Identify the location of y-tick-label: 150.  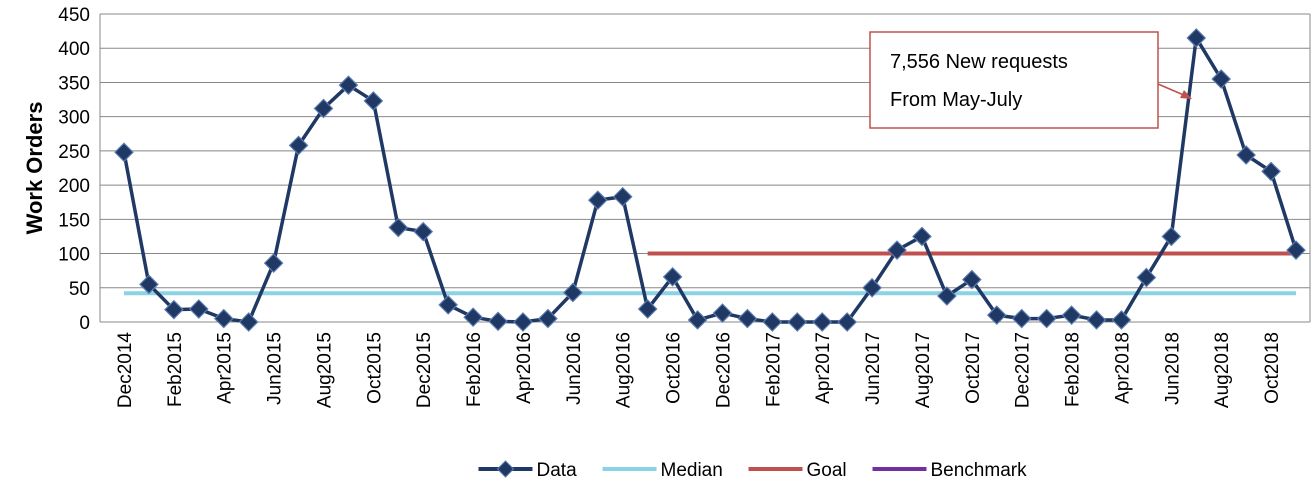
(74, 220).